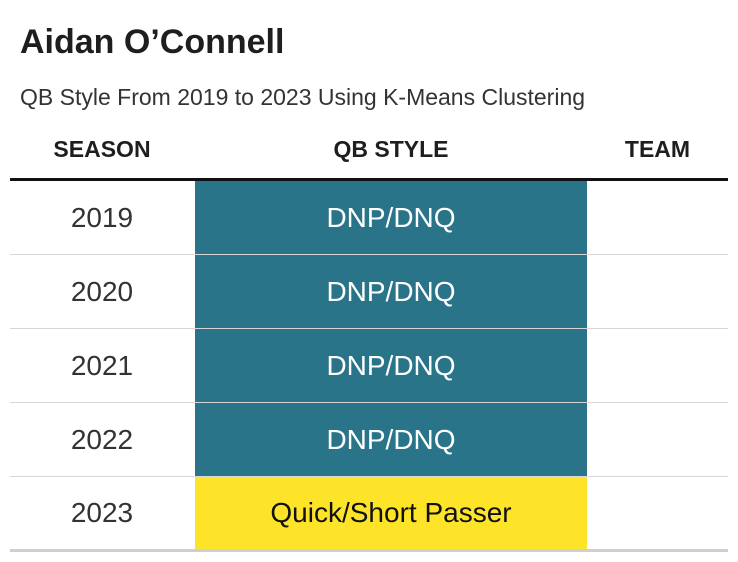  I want to click on chart-title: Aidan O’Connell, so click(152, 42).